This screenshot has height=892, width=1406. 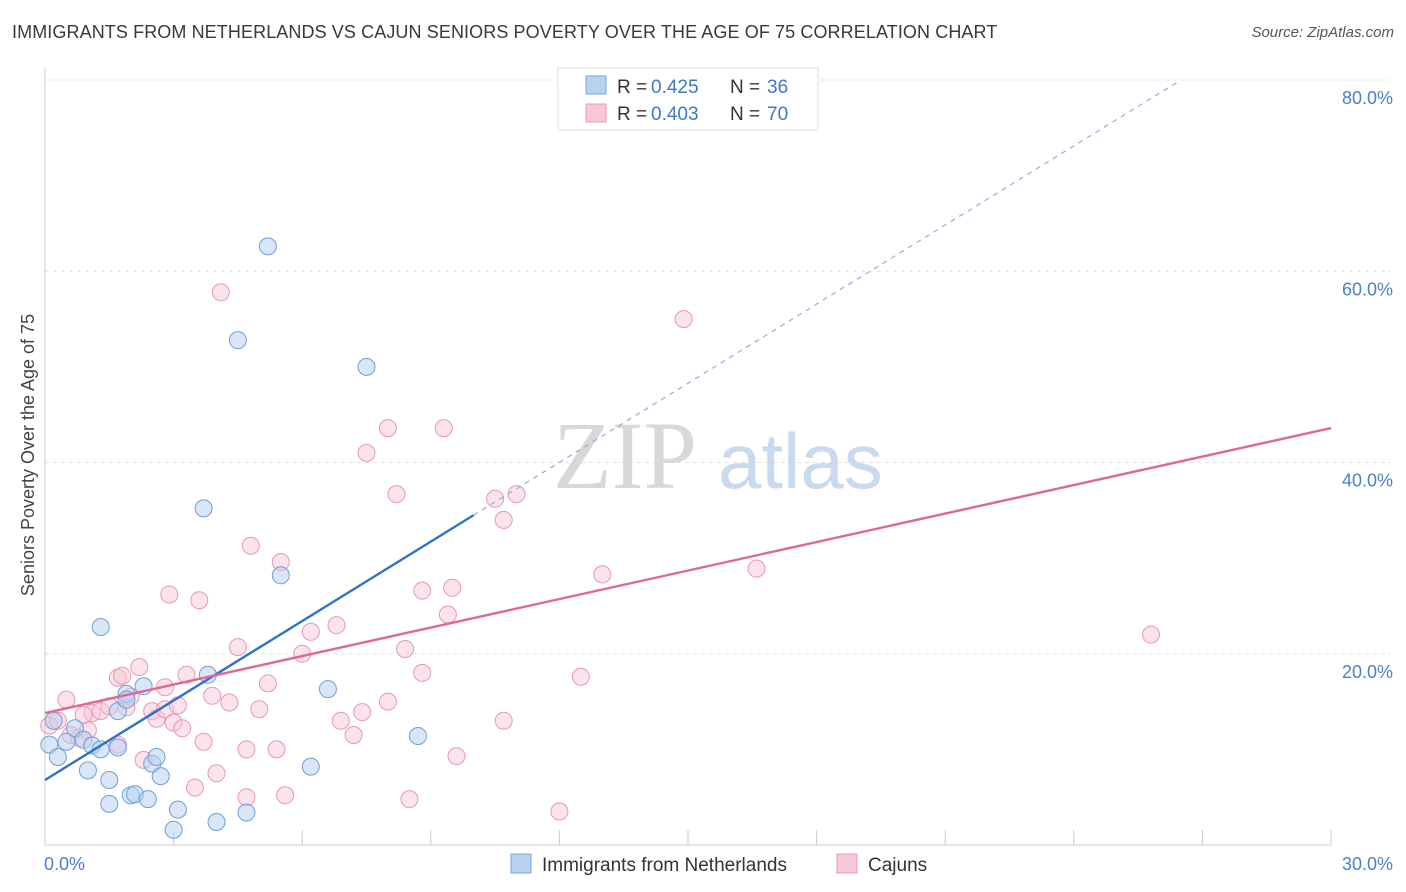 I want to click on bottom-legend-swatch-cajuns, so click(x=847, y=863).